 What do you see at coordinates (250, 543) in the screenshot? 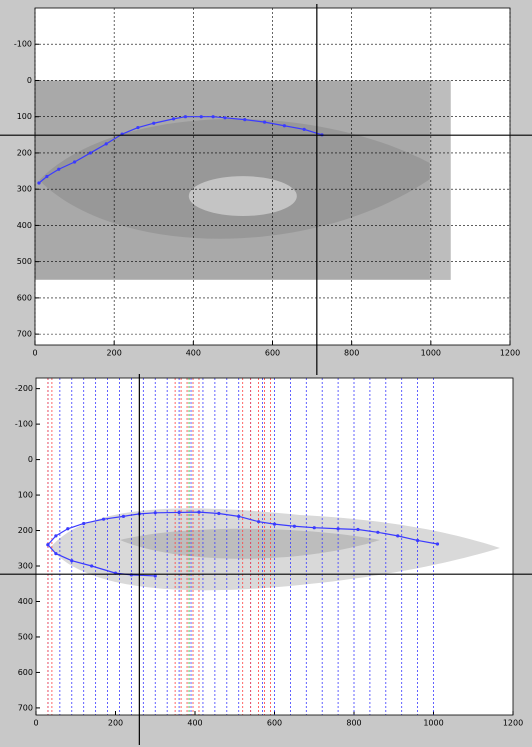
I see `fish-body` at bounding box center [250, 543].